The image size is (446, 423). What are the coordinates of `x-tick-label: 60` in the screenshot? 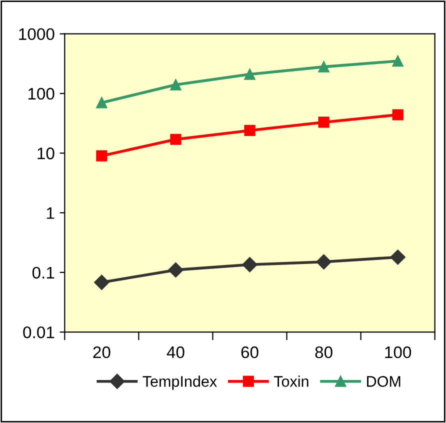 It's located at (249, 352).